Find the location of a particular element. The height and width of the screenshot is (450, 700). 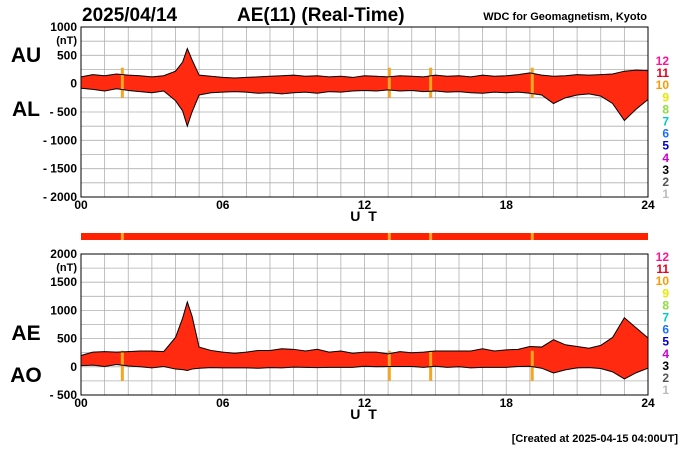

y-tick-label: - 1000 is located at coordinates (60, 140).